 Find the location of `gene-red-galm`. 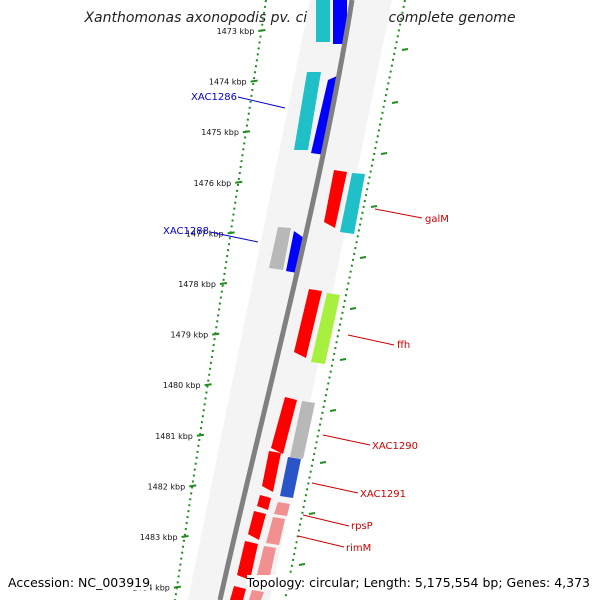

gene-red-galm is located at coordinates (335, 199).